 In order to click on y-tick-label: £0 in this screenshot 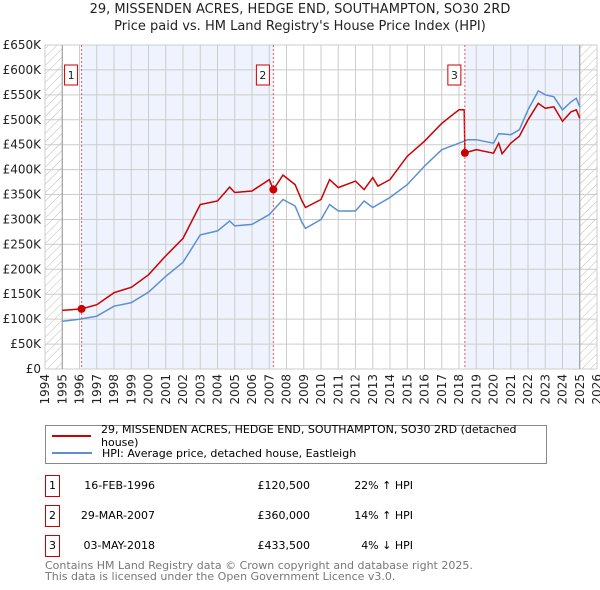, I will do `click(33, 369)`.